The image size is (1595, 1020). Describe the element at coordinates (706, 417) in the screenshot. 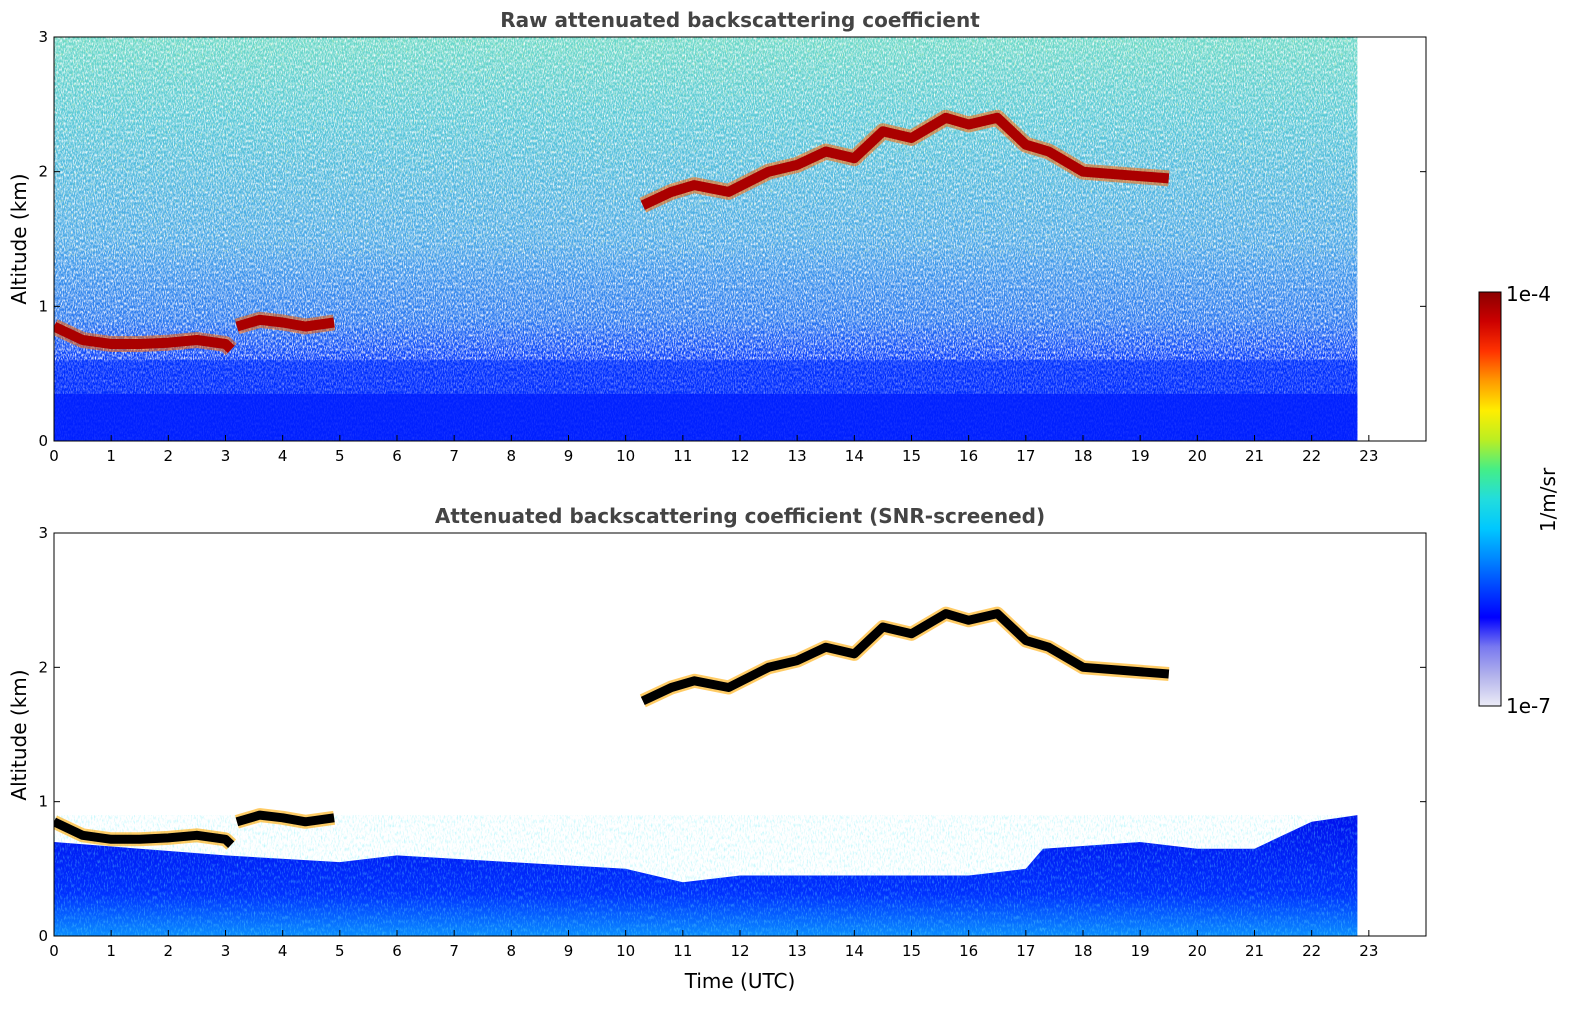

I see `raw-near-surface-signal` at that location.